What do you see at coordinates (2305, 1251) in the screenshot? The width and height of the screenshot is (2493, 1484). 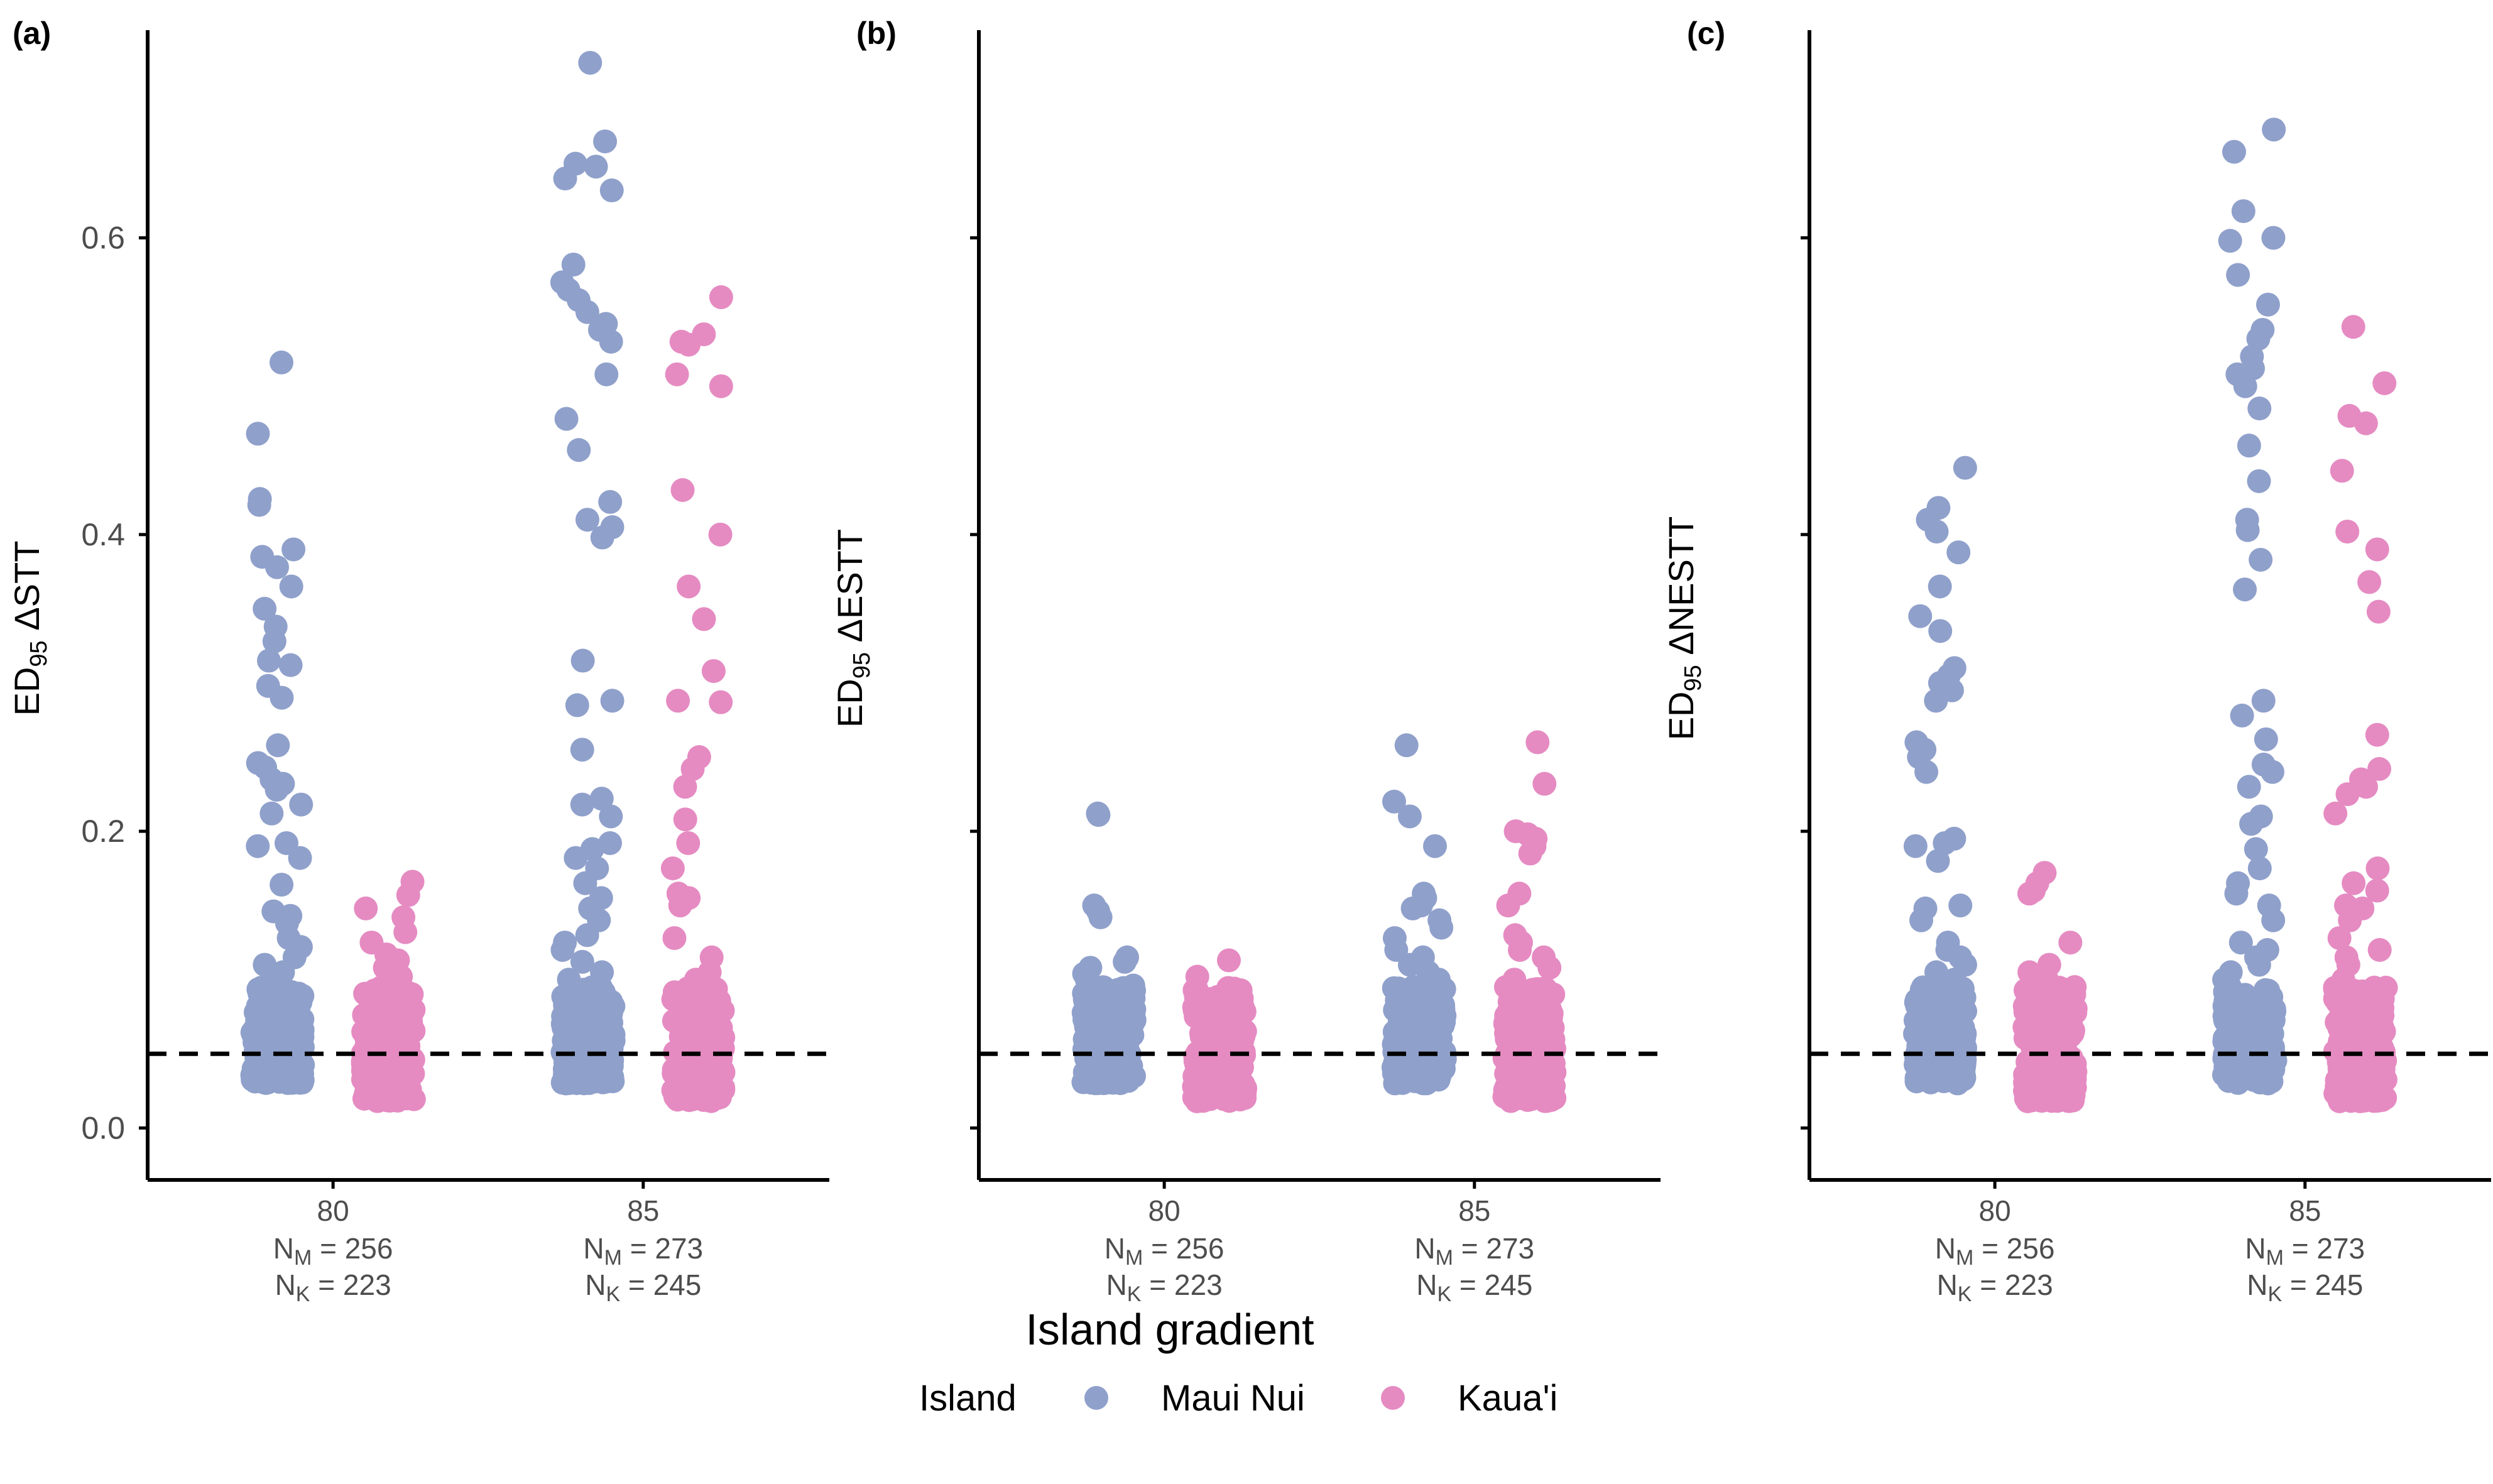 I see `sample-size-label: NM = 273` at bounding box center [2305, 1251].